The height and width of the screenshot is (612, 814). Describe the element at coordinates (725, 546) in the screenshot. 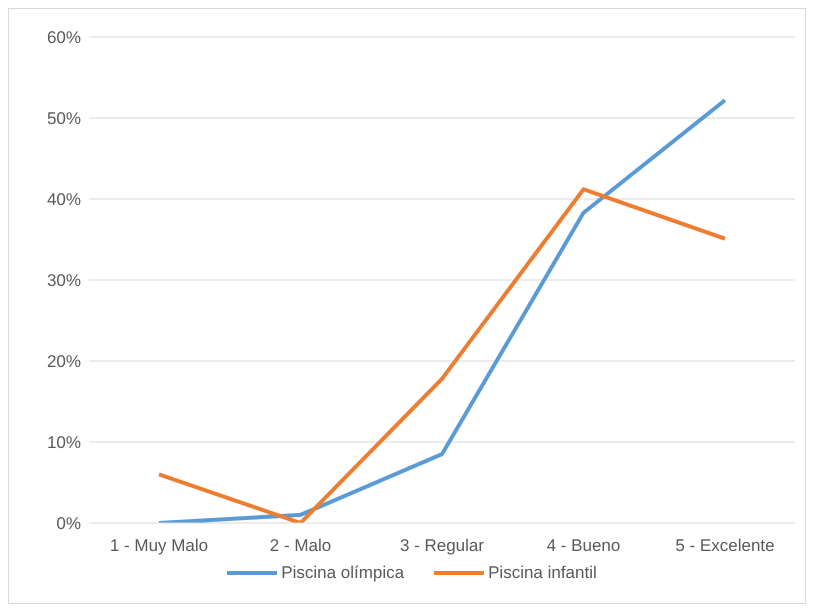

I see `x-tick-label: 5 - Excelente` at that location.